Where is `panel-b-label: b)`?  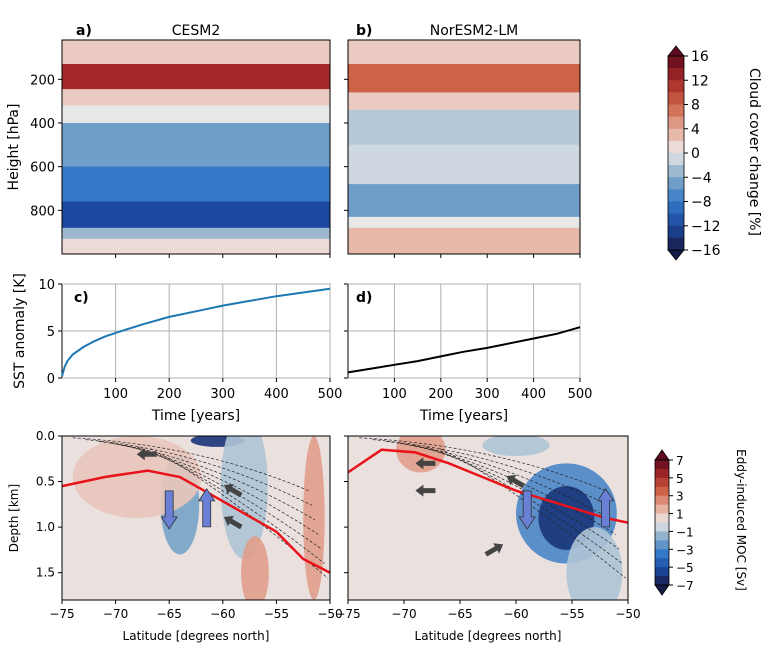
panel-b-label: b) is located at coordinates (364, 31).